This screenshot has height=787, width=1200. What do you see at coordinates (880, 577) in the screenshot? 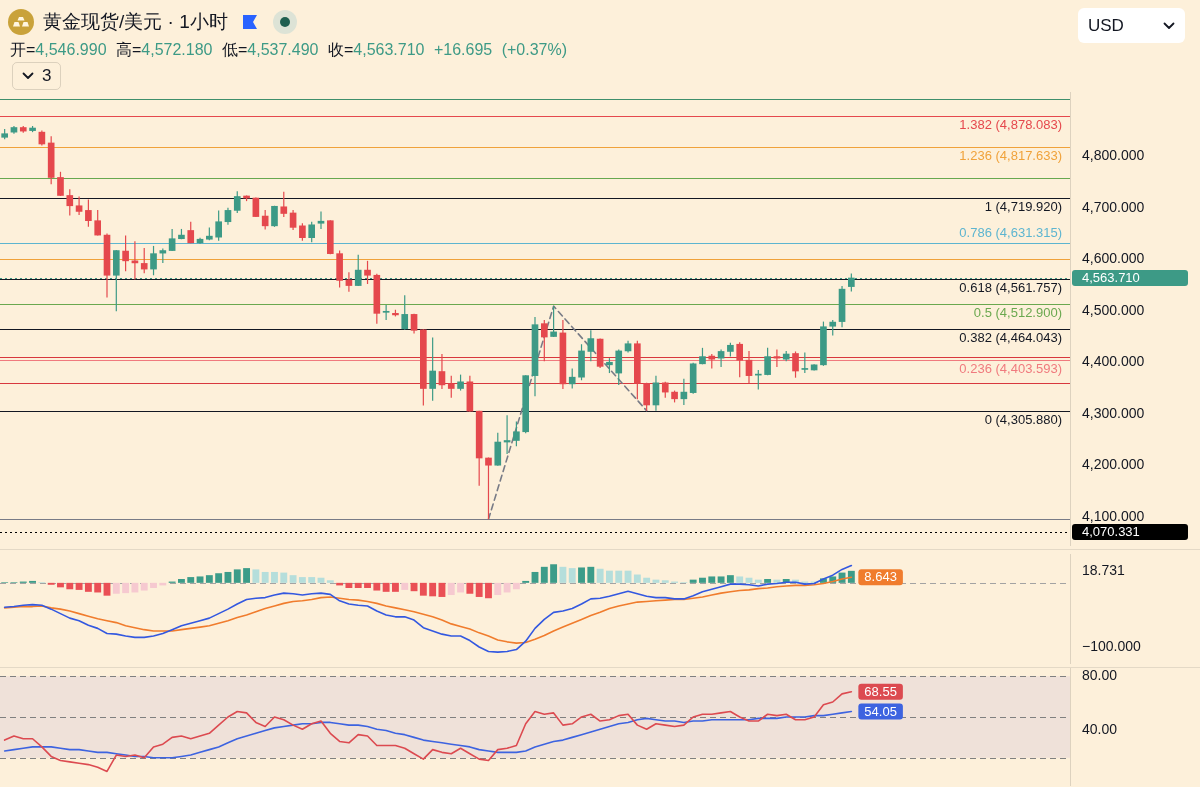
I see `data-label: 8.643` at bounding box center [880, 577].